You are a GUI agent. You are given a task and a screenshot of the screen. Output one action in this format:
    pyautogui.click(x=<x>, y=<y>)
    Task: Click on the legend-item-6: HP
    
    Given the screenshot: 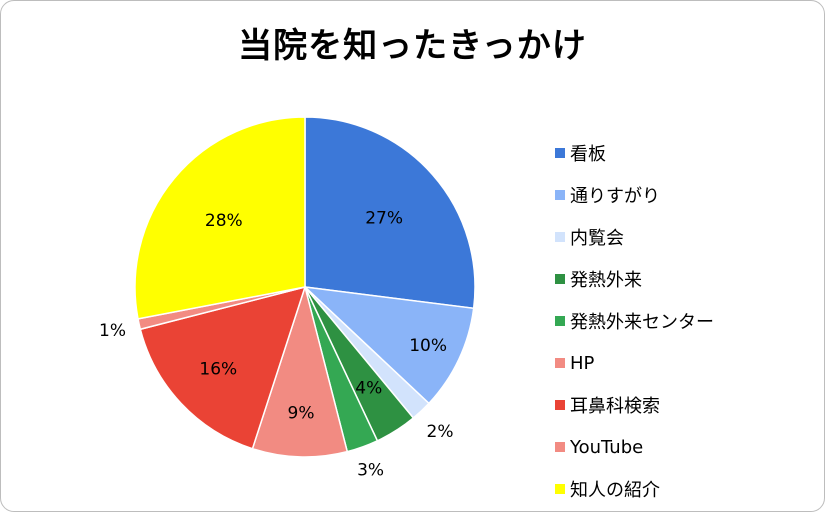 What is the action you would take?
    pyautogui.click(x=685, y=363)
    